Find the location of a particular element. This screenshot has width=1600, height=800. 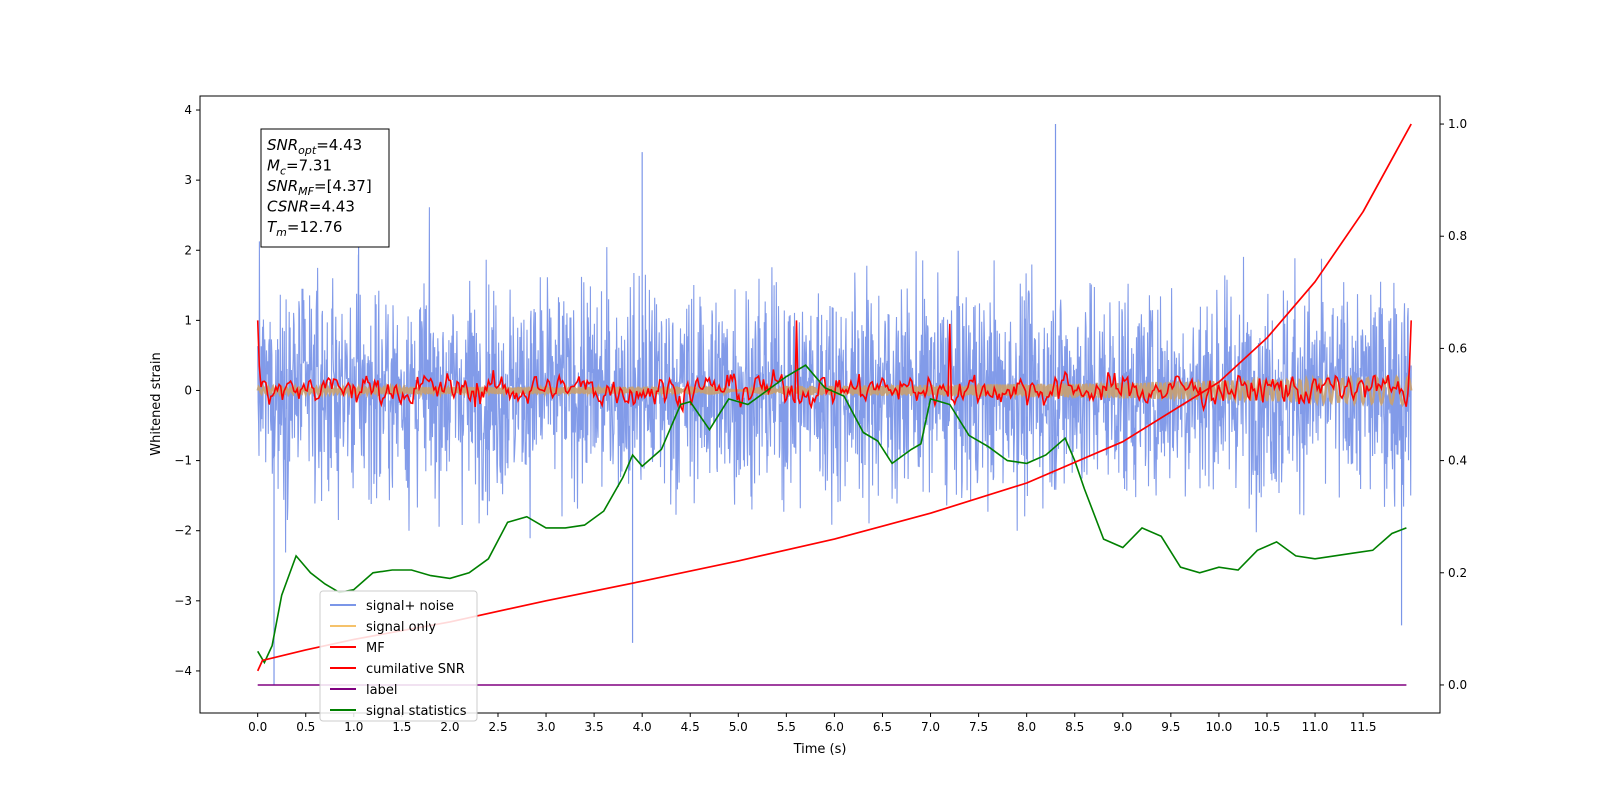

x-tick-label: 0.0 is located at coordinates (257, 727).